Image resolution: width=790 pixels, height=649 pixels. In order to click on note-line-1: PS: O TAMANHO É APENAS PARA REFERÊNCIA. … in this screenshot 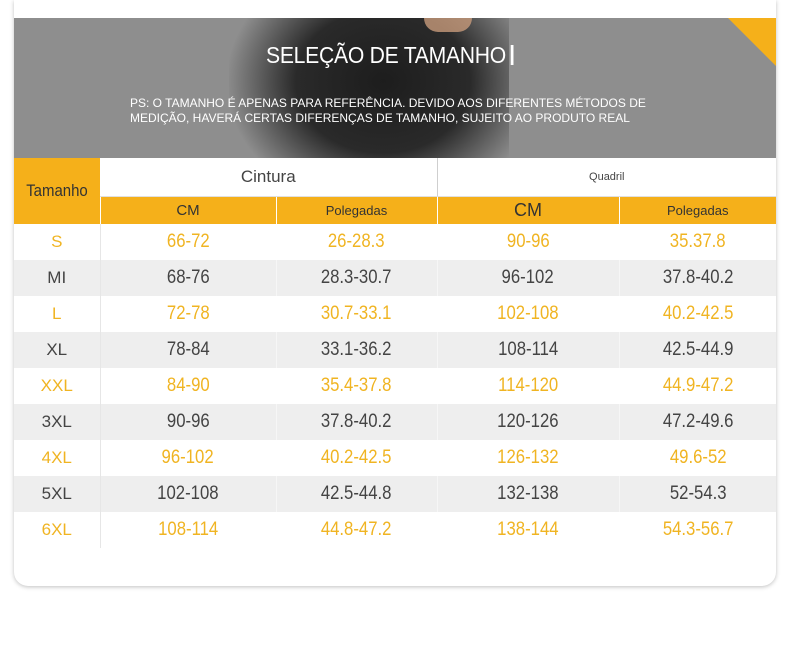, I will do `click(388, 103)`.